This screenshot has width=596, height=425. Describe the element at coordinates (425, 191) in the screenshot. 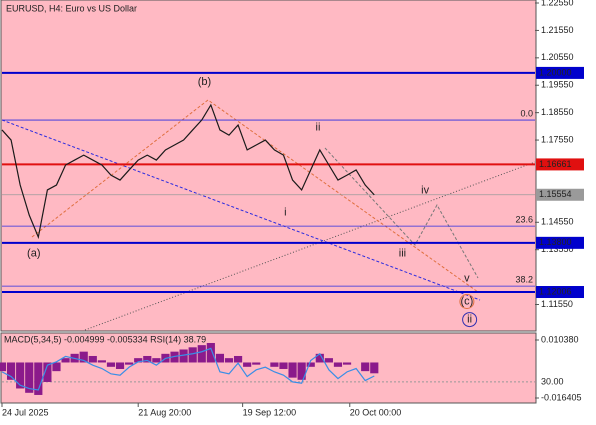

I see `wave-label: iv` at that location.